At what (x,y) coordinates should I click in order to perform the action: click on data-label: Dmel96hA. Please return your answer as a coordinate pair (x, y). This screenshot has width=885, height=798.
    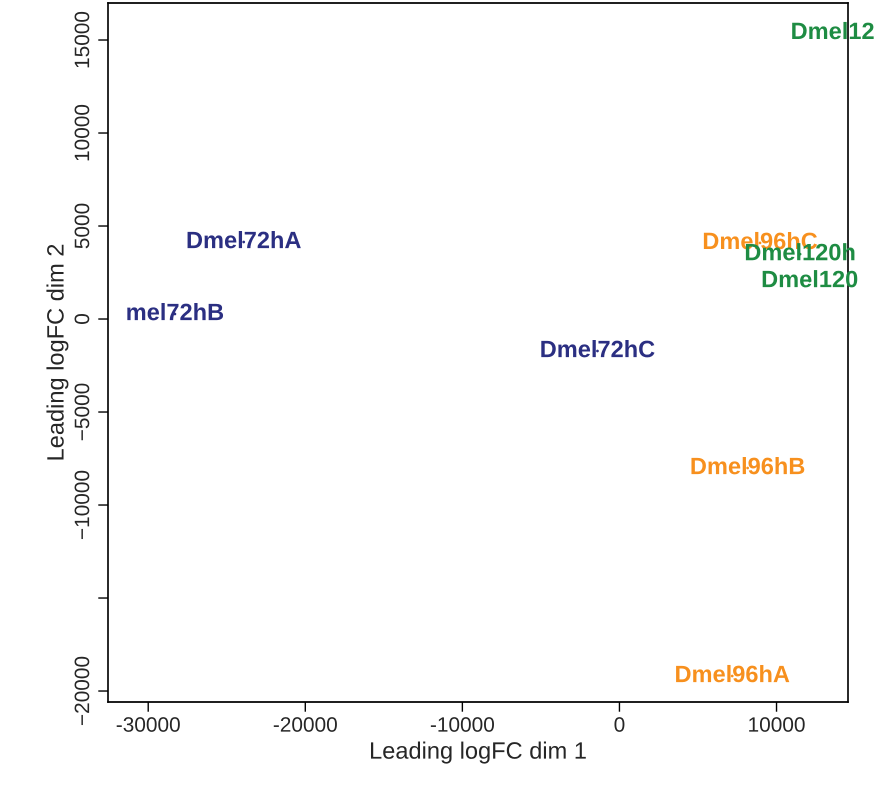
    Looking at the image, I should click on (733, 673).